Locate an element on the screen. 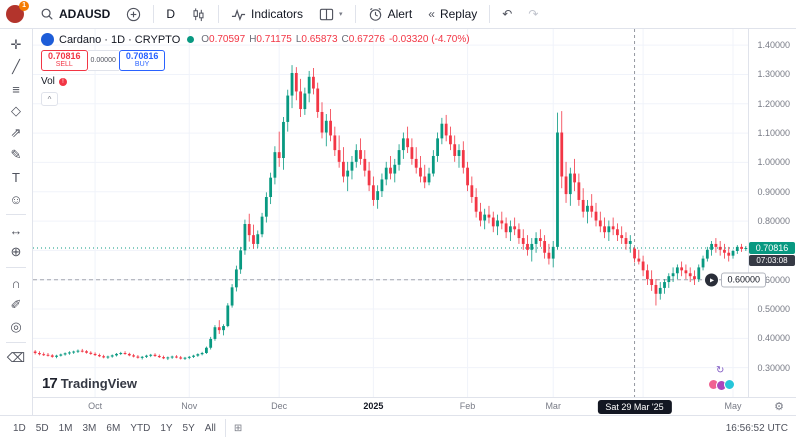 The image size is (796, 440). symbol-search: ADAUSD is located at coordinates (75, 14).